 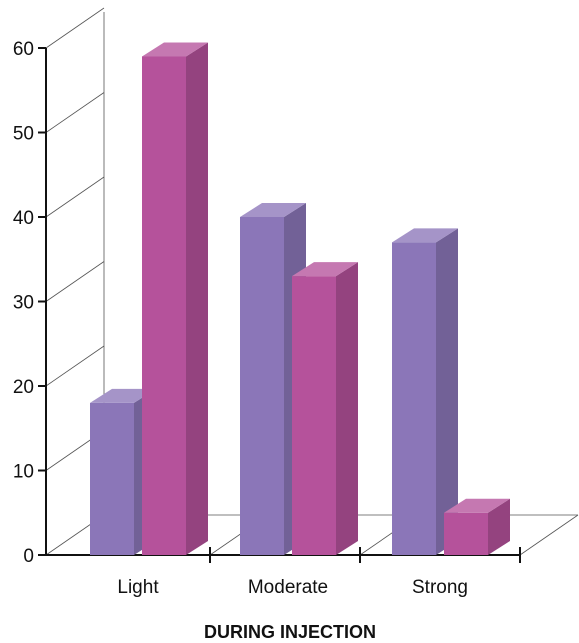 I want to click on x-axis-title: DURING INJECTION, so click(x=290, y=632).